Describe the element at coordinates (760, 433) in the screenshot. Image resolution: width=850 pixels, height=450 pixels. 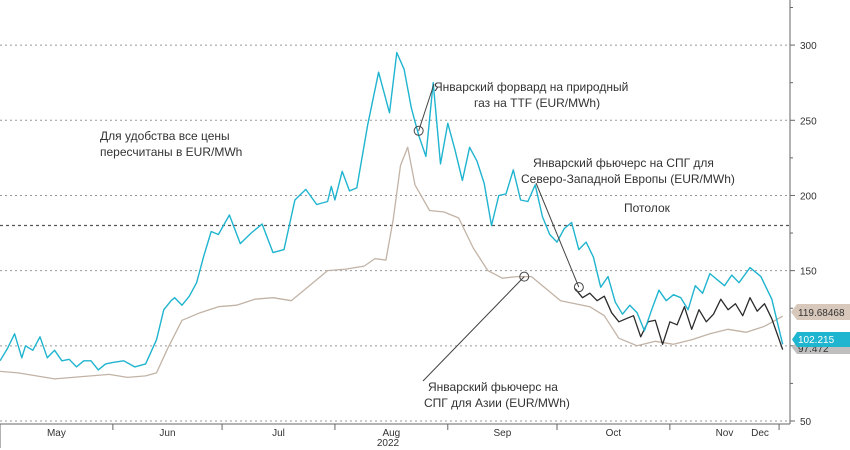
I see `x-tick-label: Dec` at that location.